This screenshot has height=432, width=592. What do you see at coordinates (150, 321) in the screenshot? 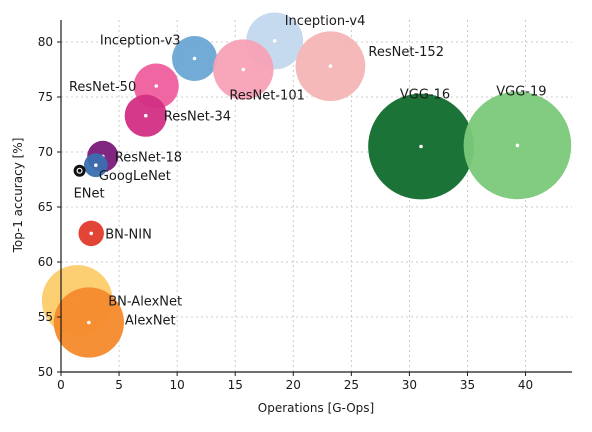
I see `label-alexnet: AlexNet` at bounding box center [150, 321].